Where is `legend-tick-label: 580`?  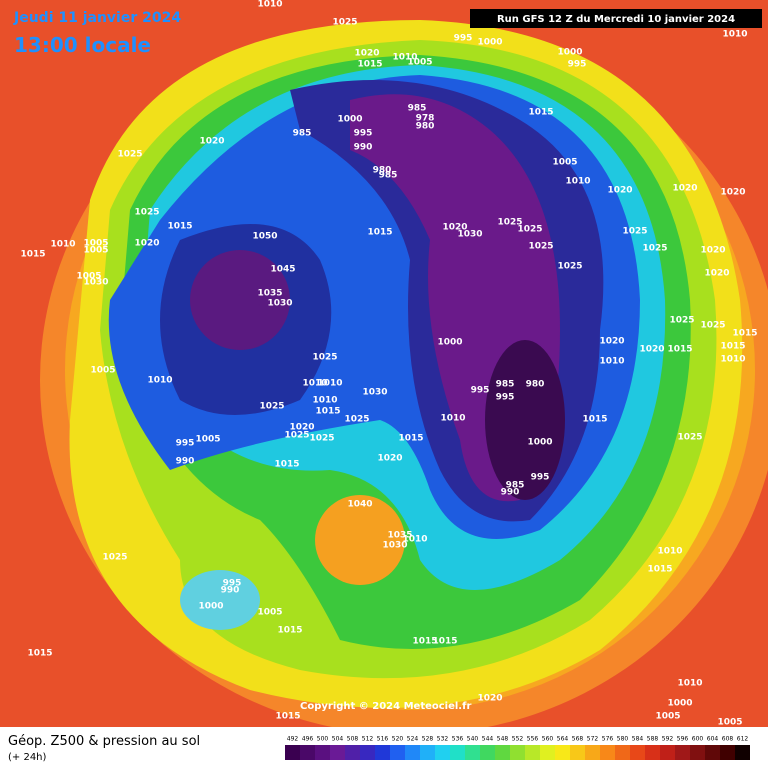 legend-tick-label: 580 is located at coordinates (623, 739).